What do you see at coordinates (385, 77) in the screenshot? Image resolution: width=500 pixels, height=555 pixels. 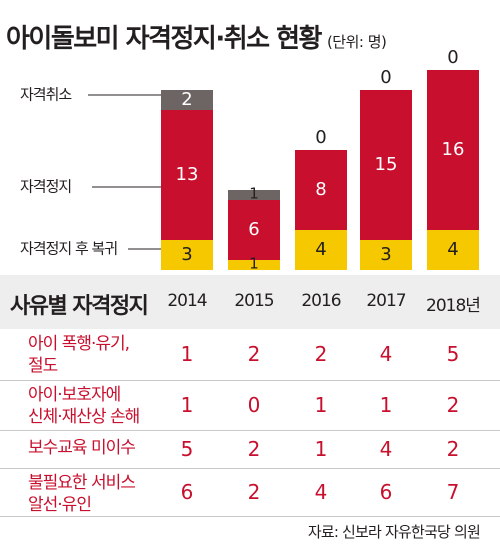 I see `data-label-revocation-3: 0` at bounding box center [385, 77].